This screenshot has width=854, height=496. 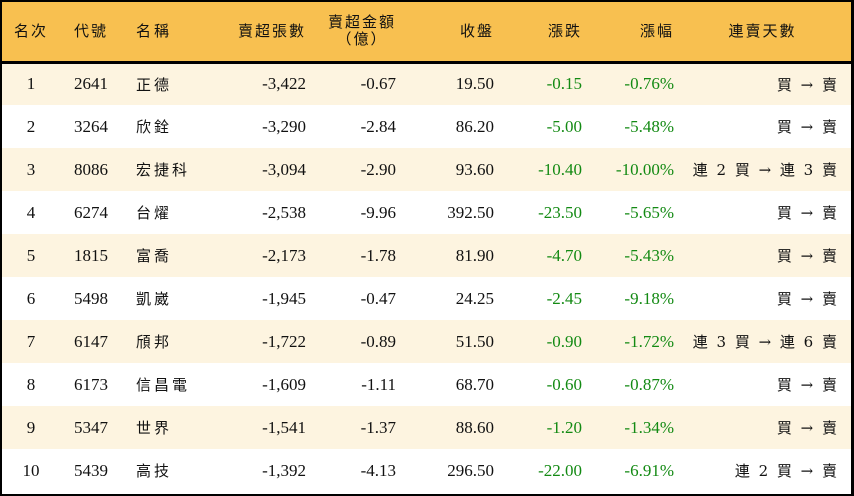 I want to click on header-change-pct: 漲幅, so click(x=656, y=30).